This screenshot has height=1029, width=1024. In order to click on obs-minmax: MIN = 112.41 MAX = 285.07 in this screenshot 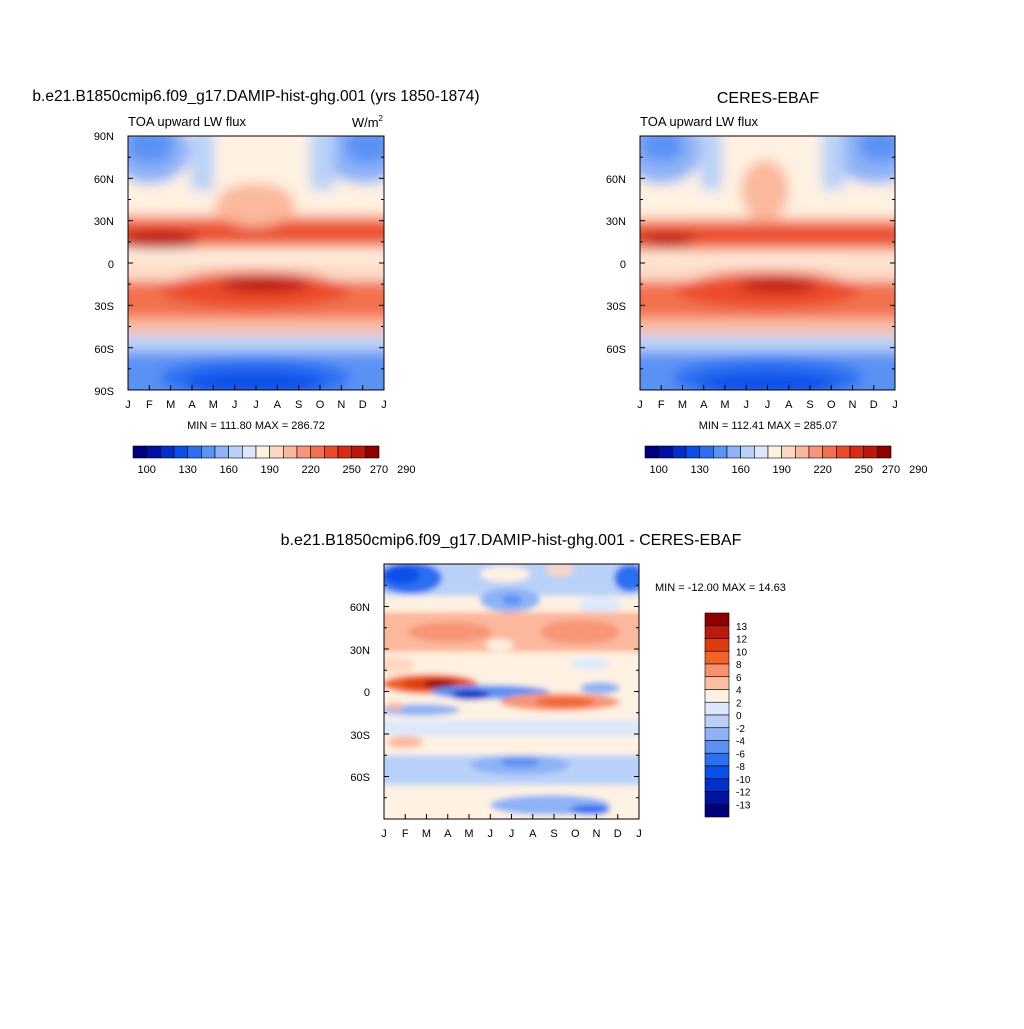, I will do `click(768, 426)`.